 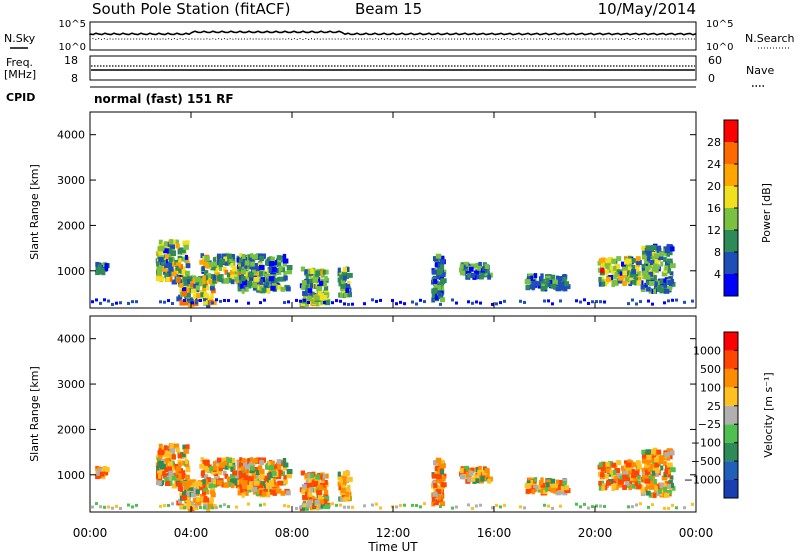 I want to click on colorbar-tick-label: 100, so click(x=710, y=387).